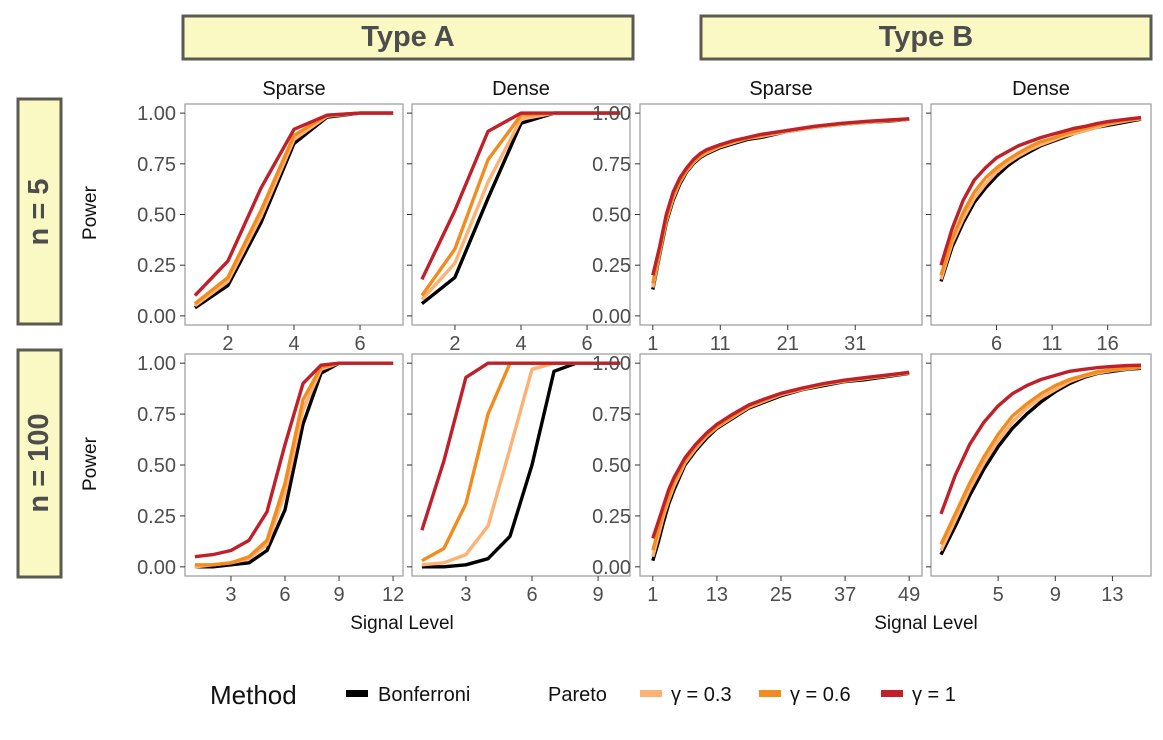 This screenshot has height=740, width=1163. Describe the element at coordinates (781, 595) in the screenshot. I see `x-tick-label: 25` at that location.